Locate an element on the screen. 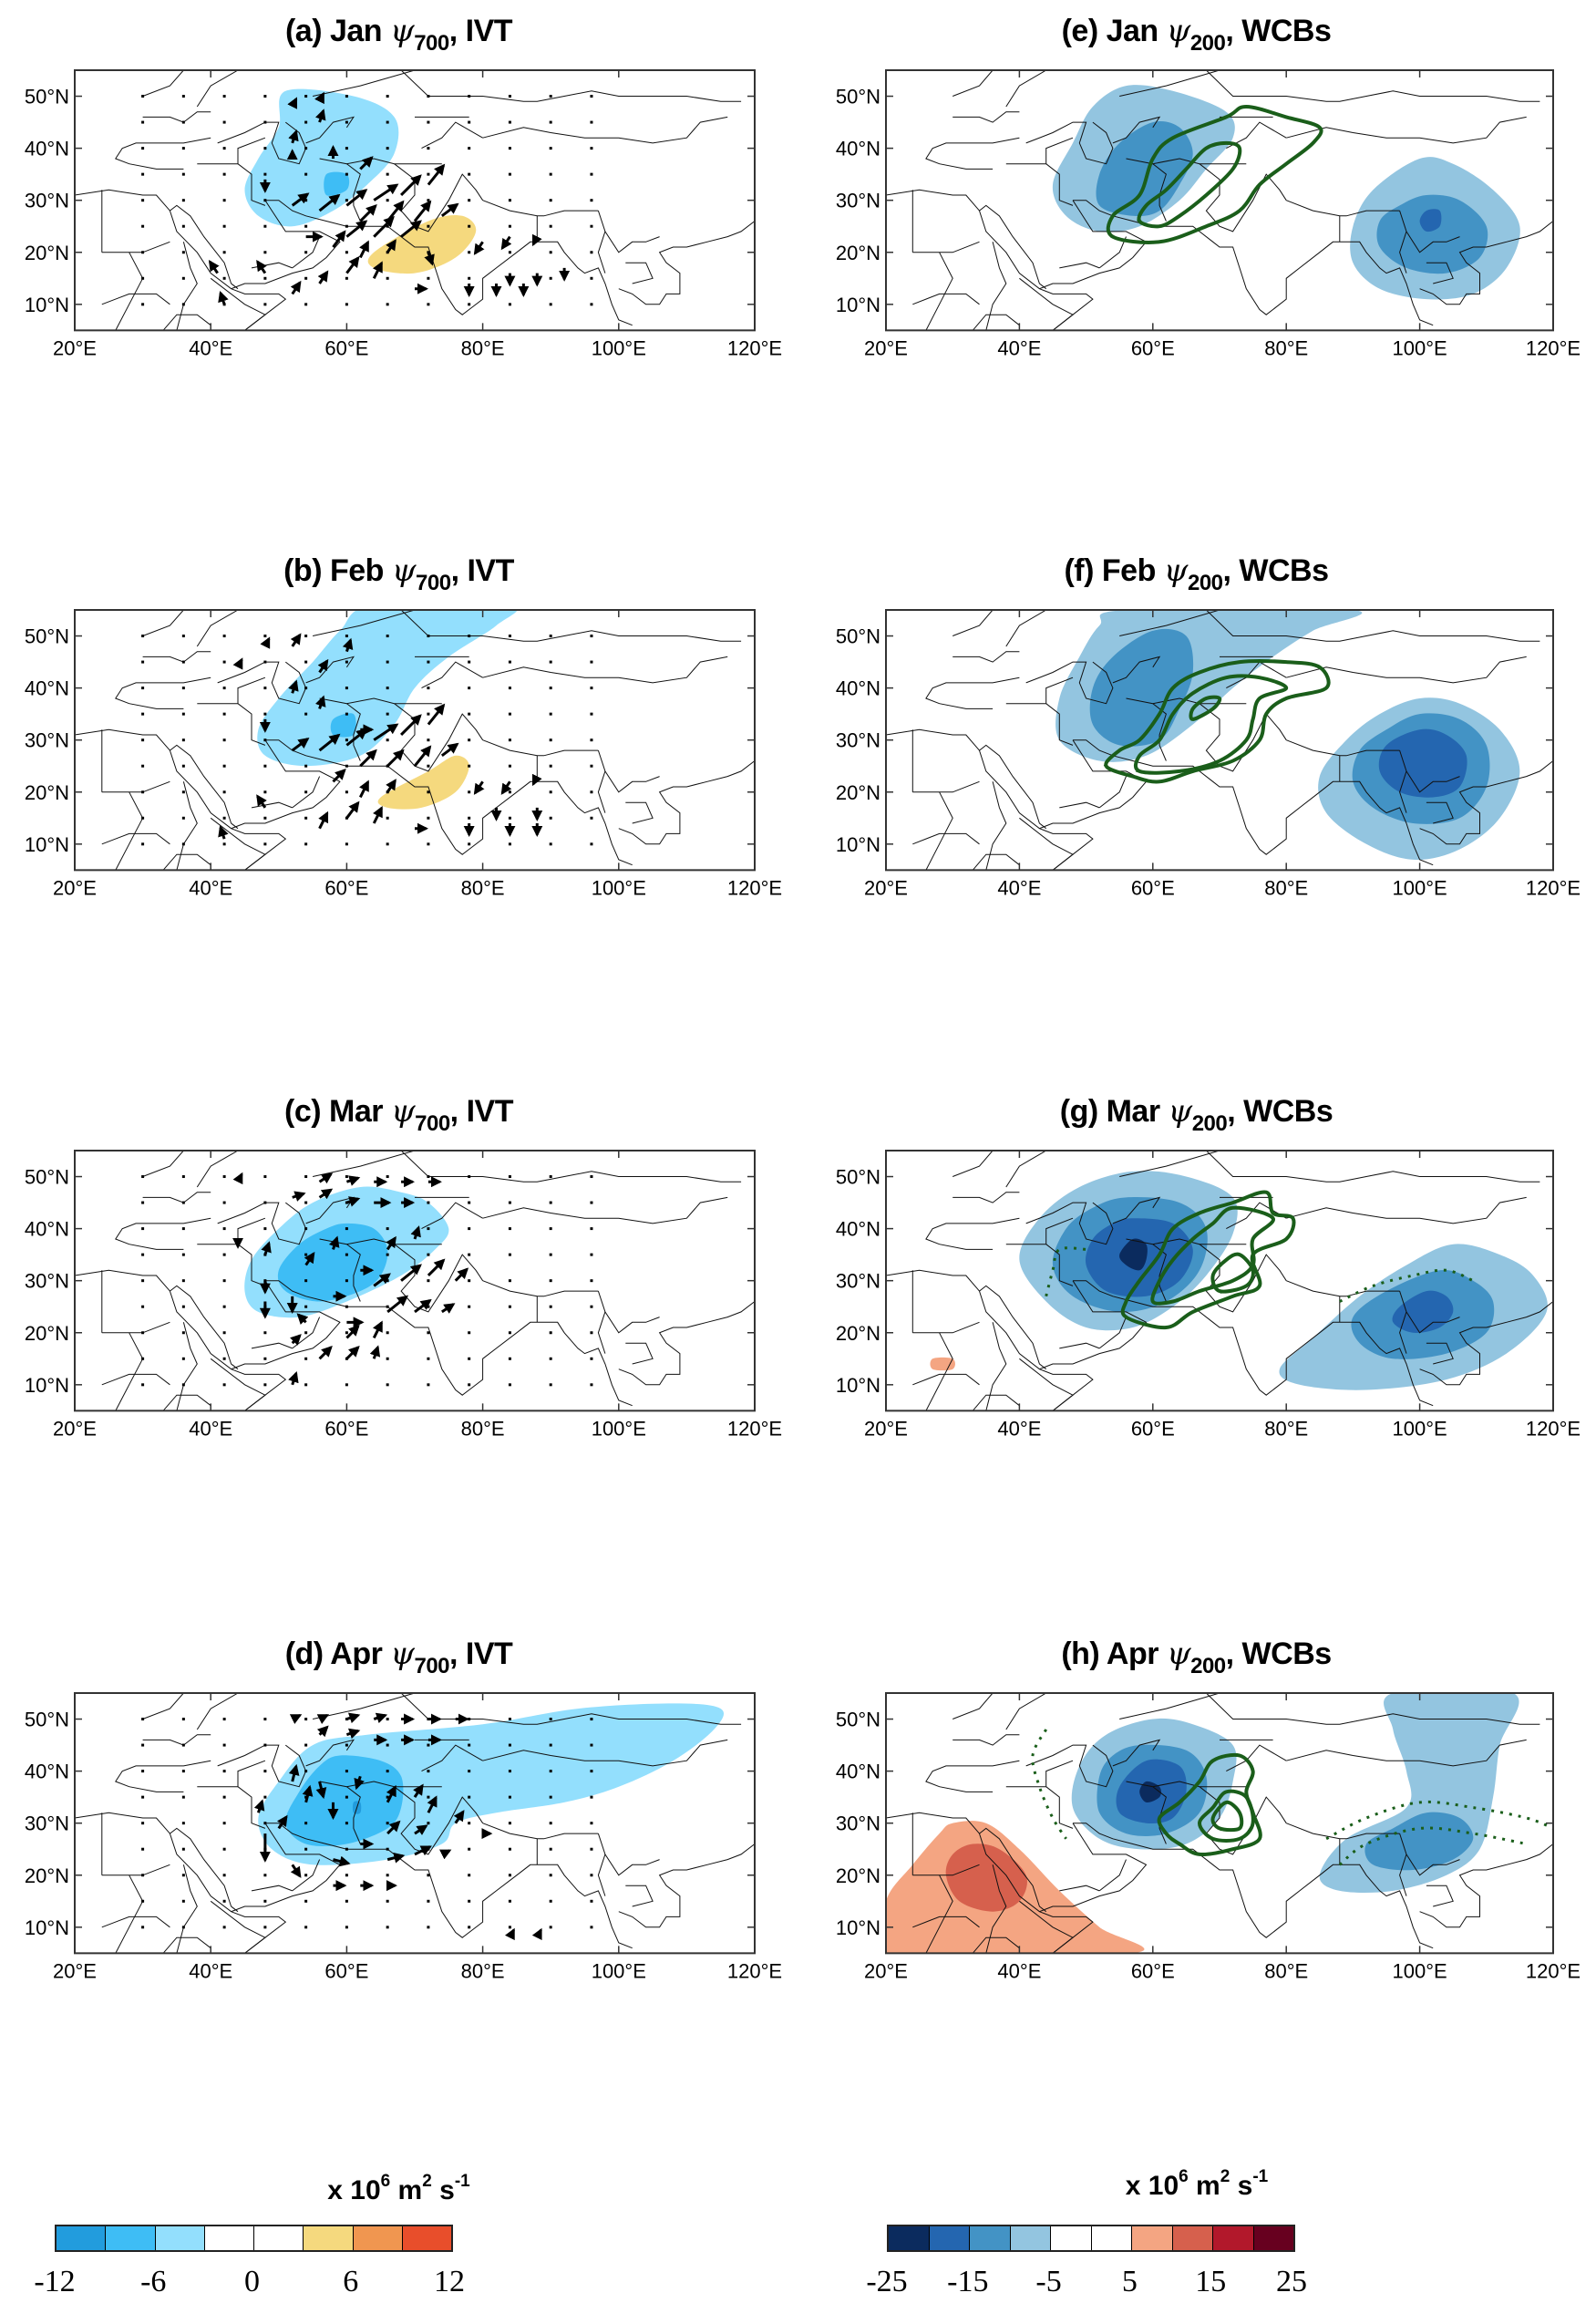  anomaly-region is located at coordinates (337, 183).